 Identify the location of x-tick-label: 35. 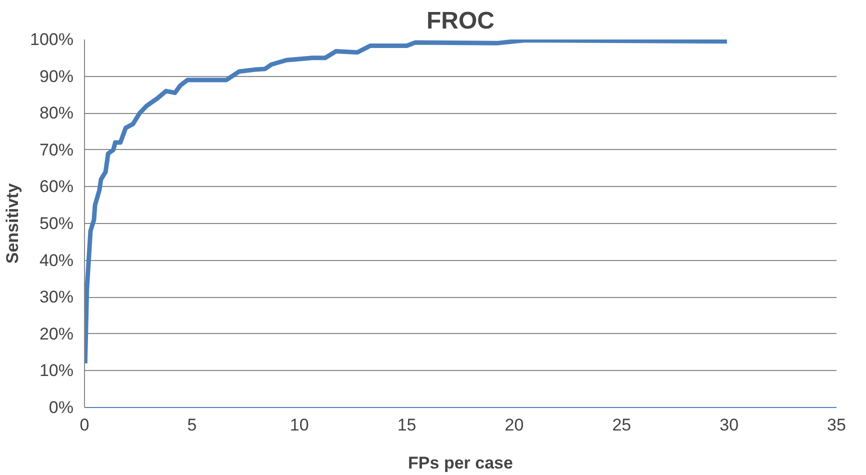
(836, 425).